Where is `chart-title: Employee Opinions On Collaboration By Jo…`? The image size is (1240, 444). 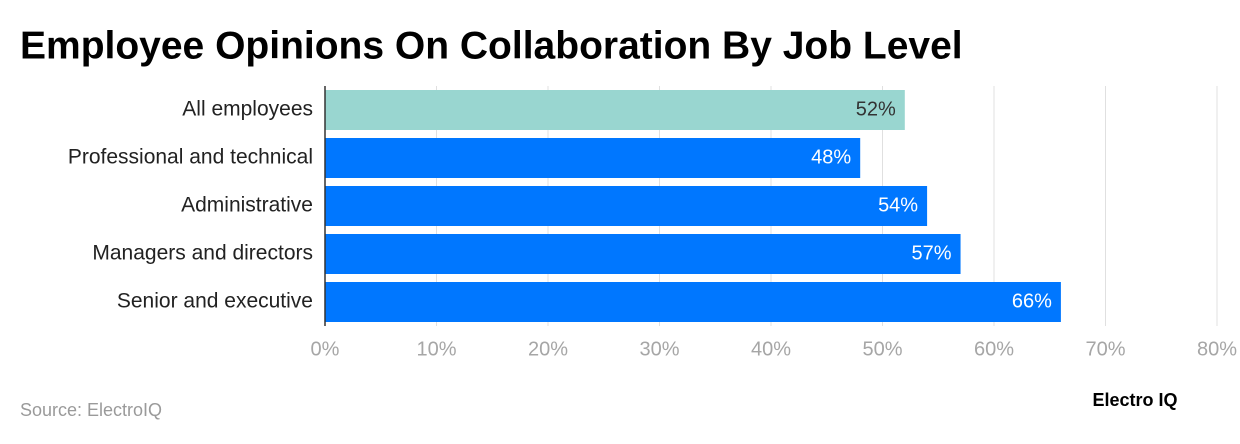
chart-title: Employee Opinions On Collaboration By Jo… is located at coordinates (491, 45).